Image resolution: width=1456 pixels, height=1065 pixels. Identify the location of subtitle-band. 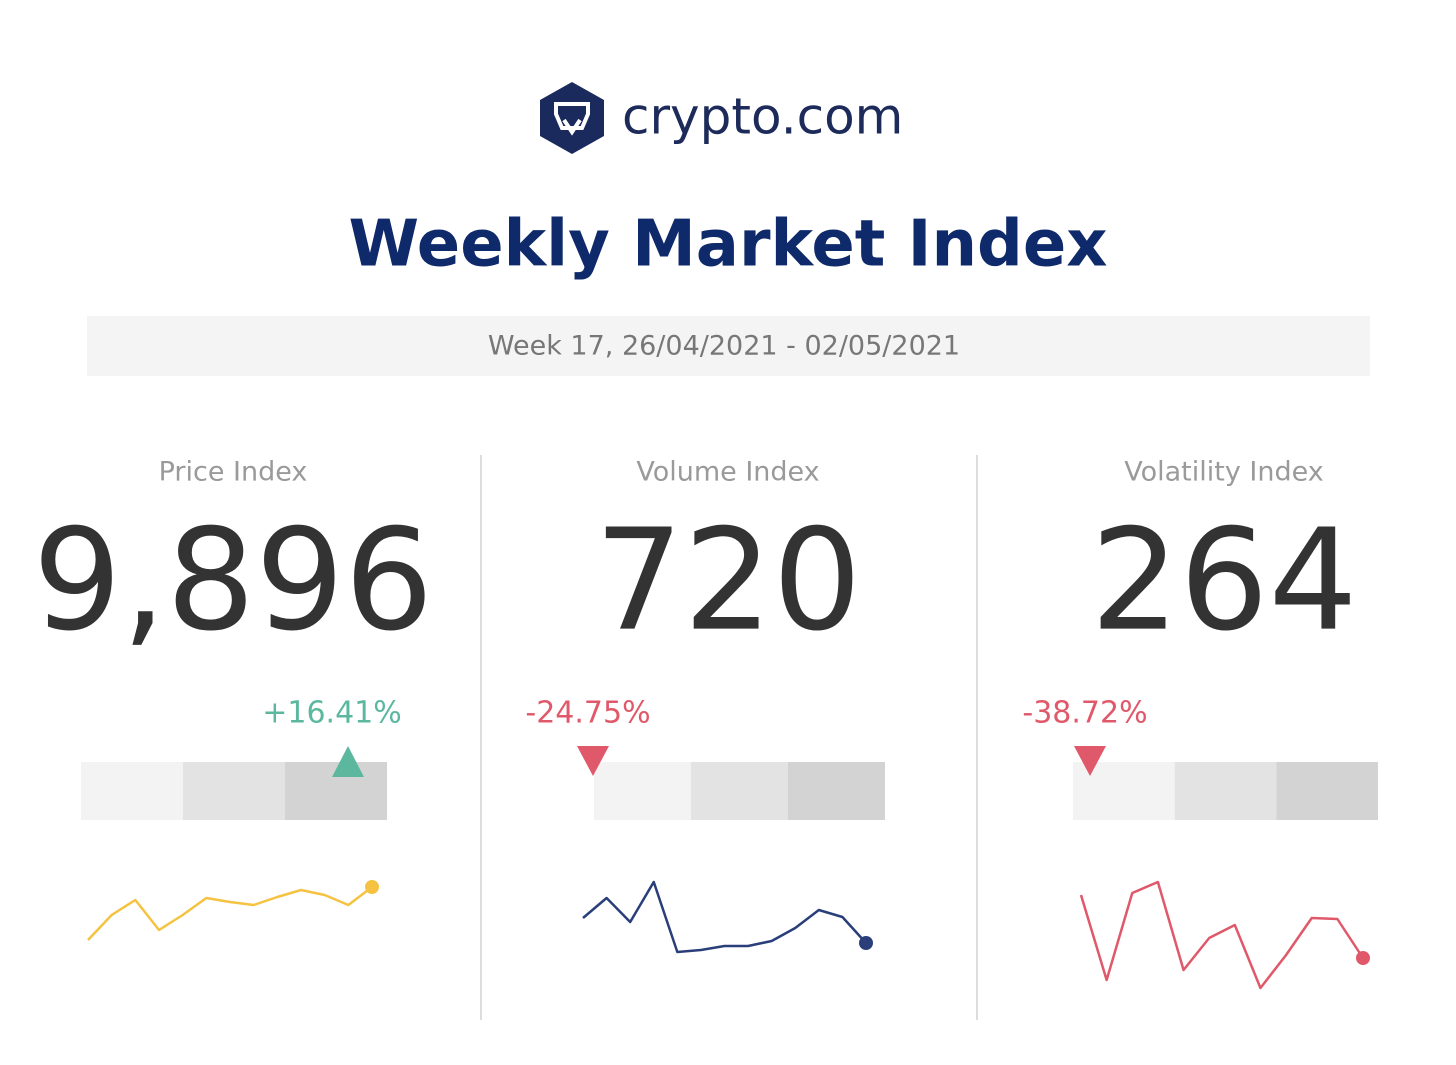
(728, 346).